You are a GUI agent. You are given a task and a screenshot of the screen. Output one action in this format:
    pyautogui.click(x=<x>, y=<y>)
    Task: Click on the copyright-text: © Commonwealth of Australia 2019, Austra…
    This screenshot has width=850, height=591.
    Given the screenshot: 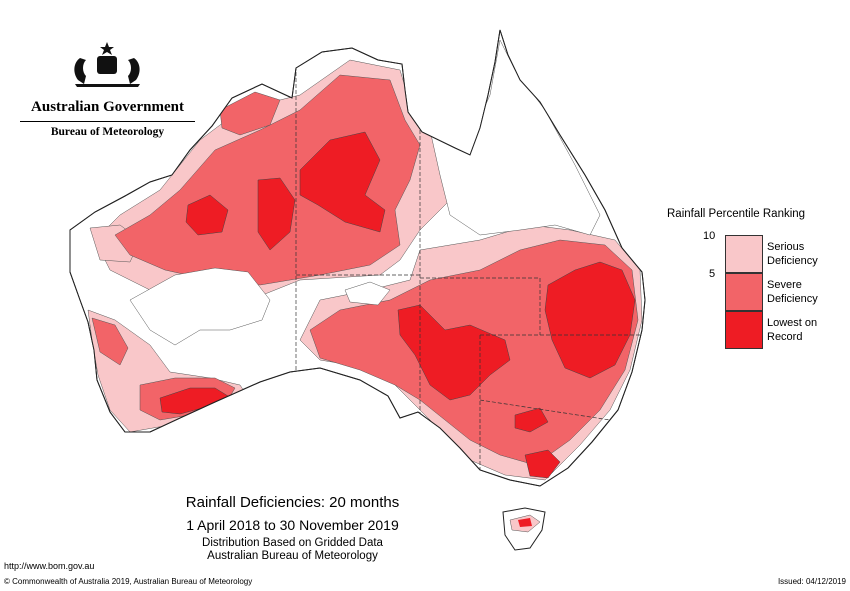 What is the action you would take?
    pyautogui.click(x=128, y=581)
    